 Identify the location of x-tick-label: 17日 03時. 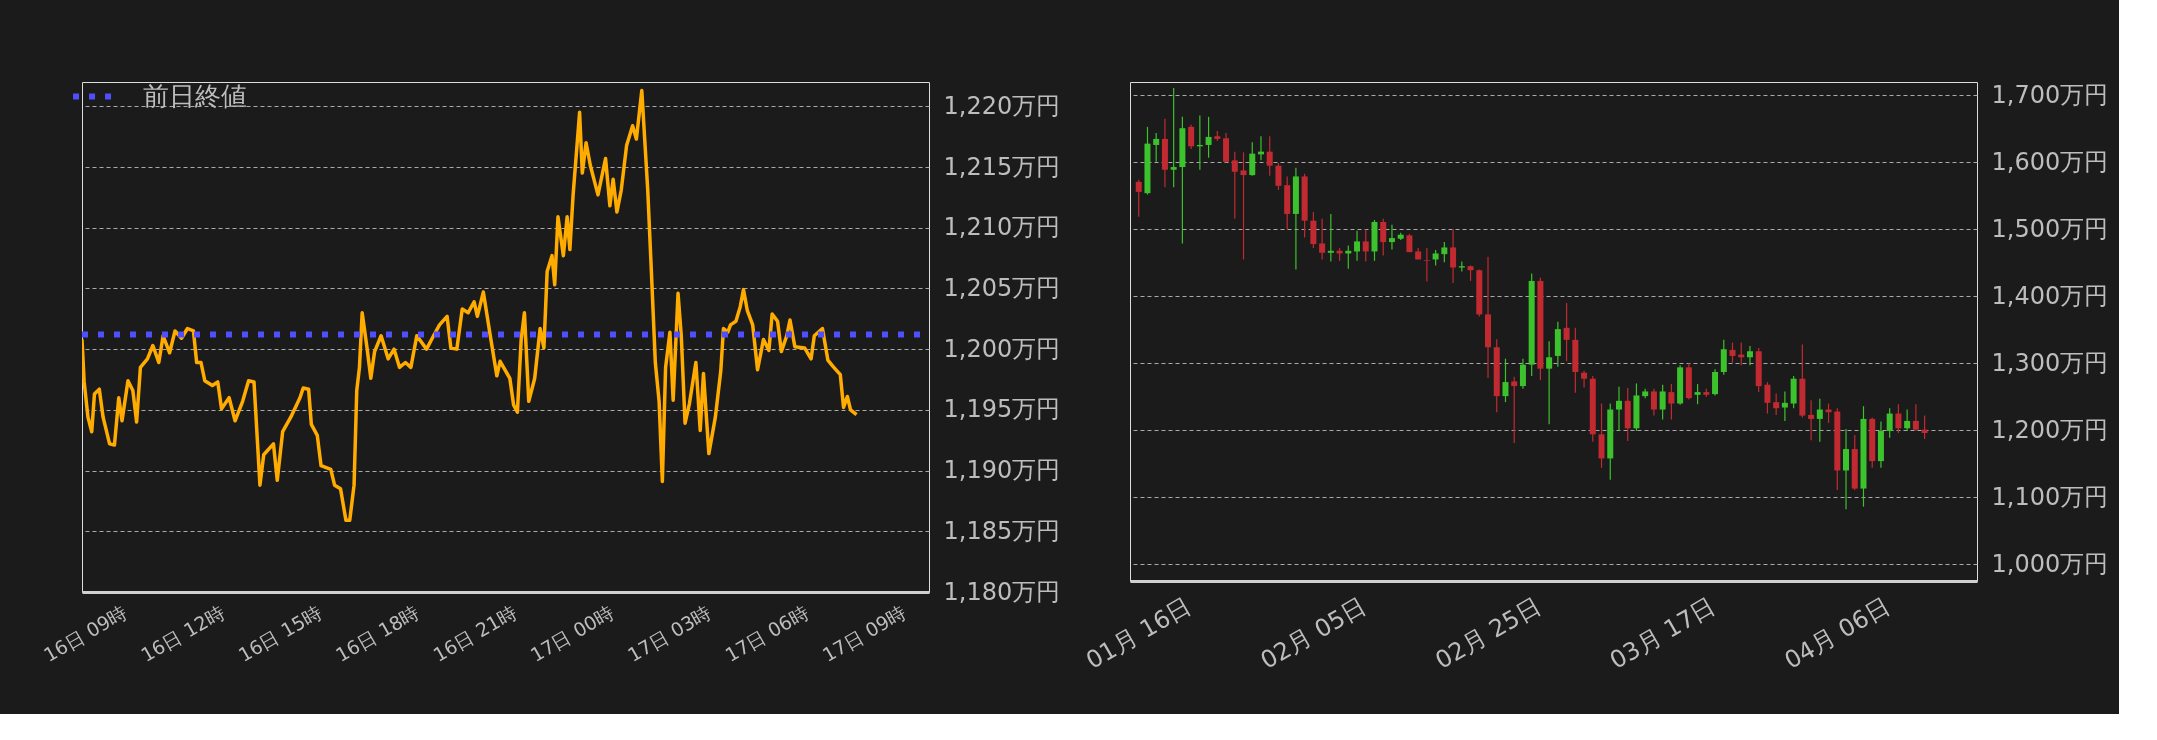
(669, 633).